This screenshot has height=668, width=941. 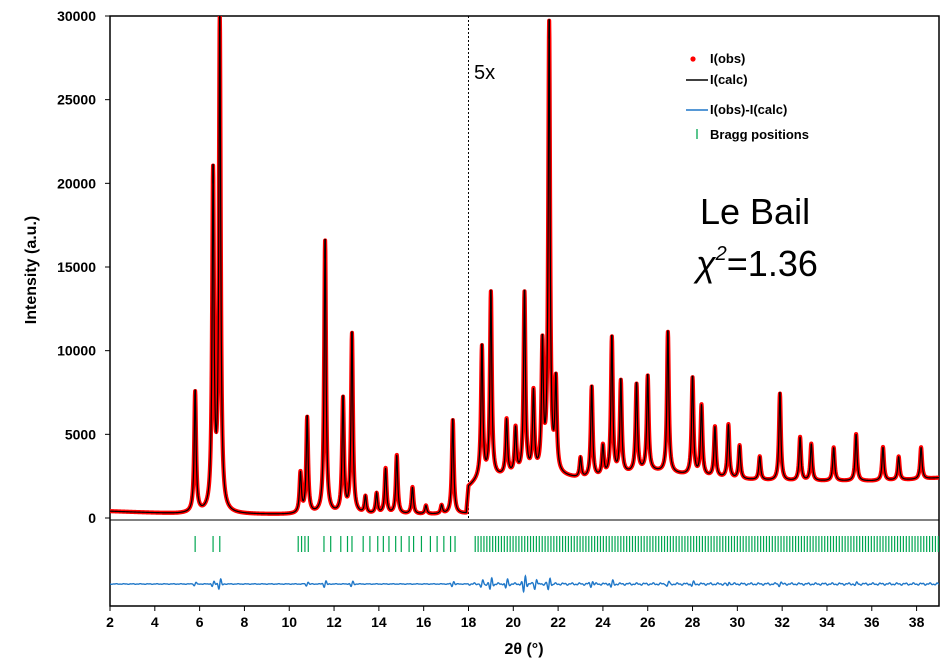 I want to click on y-tick-label: 10000, so click(x=76, y=351).